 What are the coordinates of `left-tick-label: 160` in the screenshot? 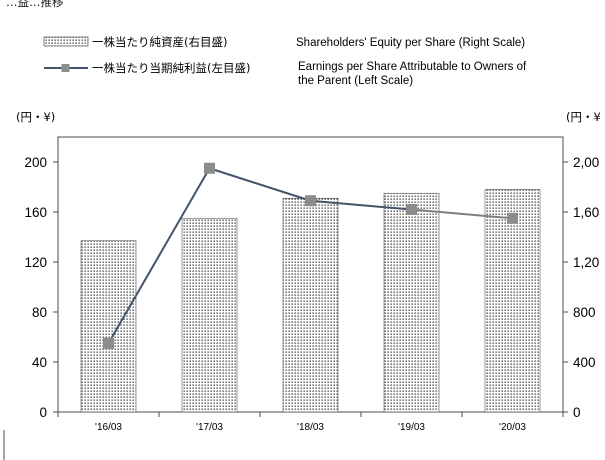 It's located at (35, 212).